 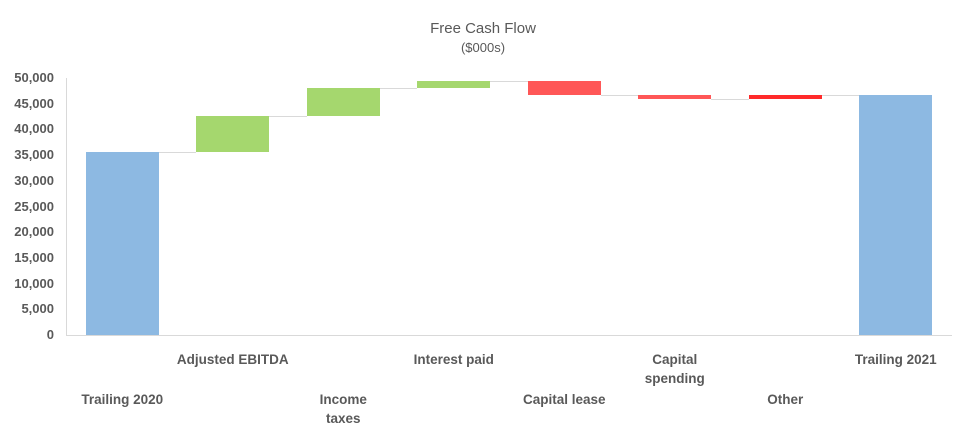 I want to click on x-tick-label: Other, so click(x=785, y=399).